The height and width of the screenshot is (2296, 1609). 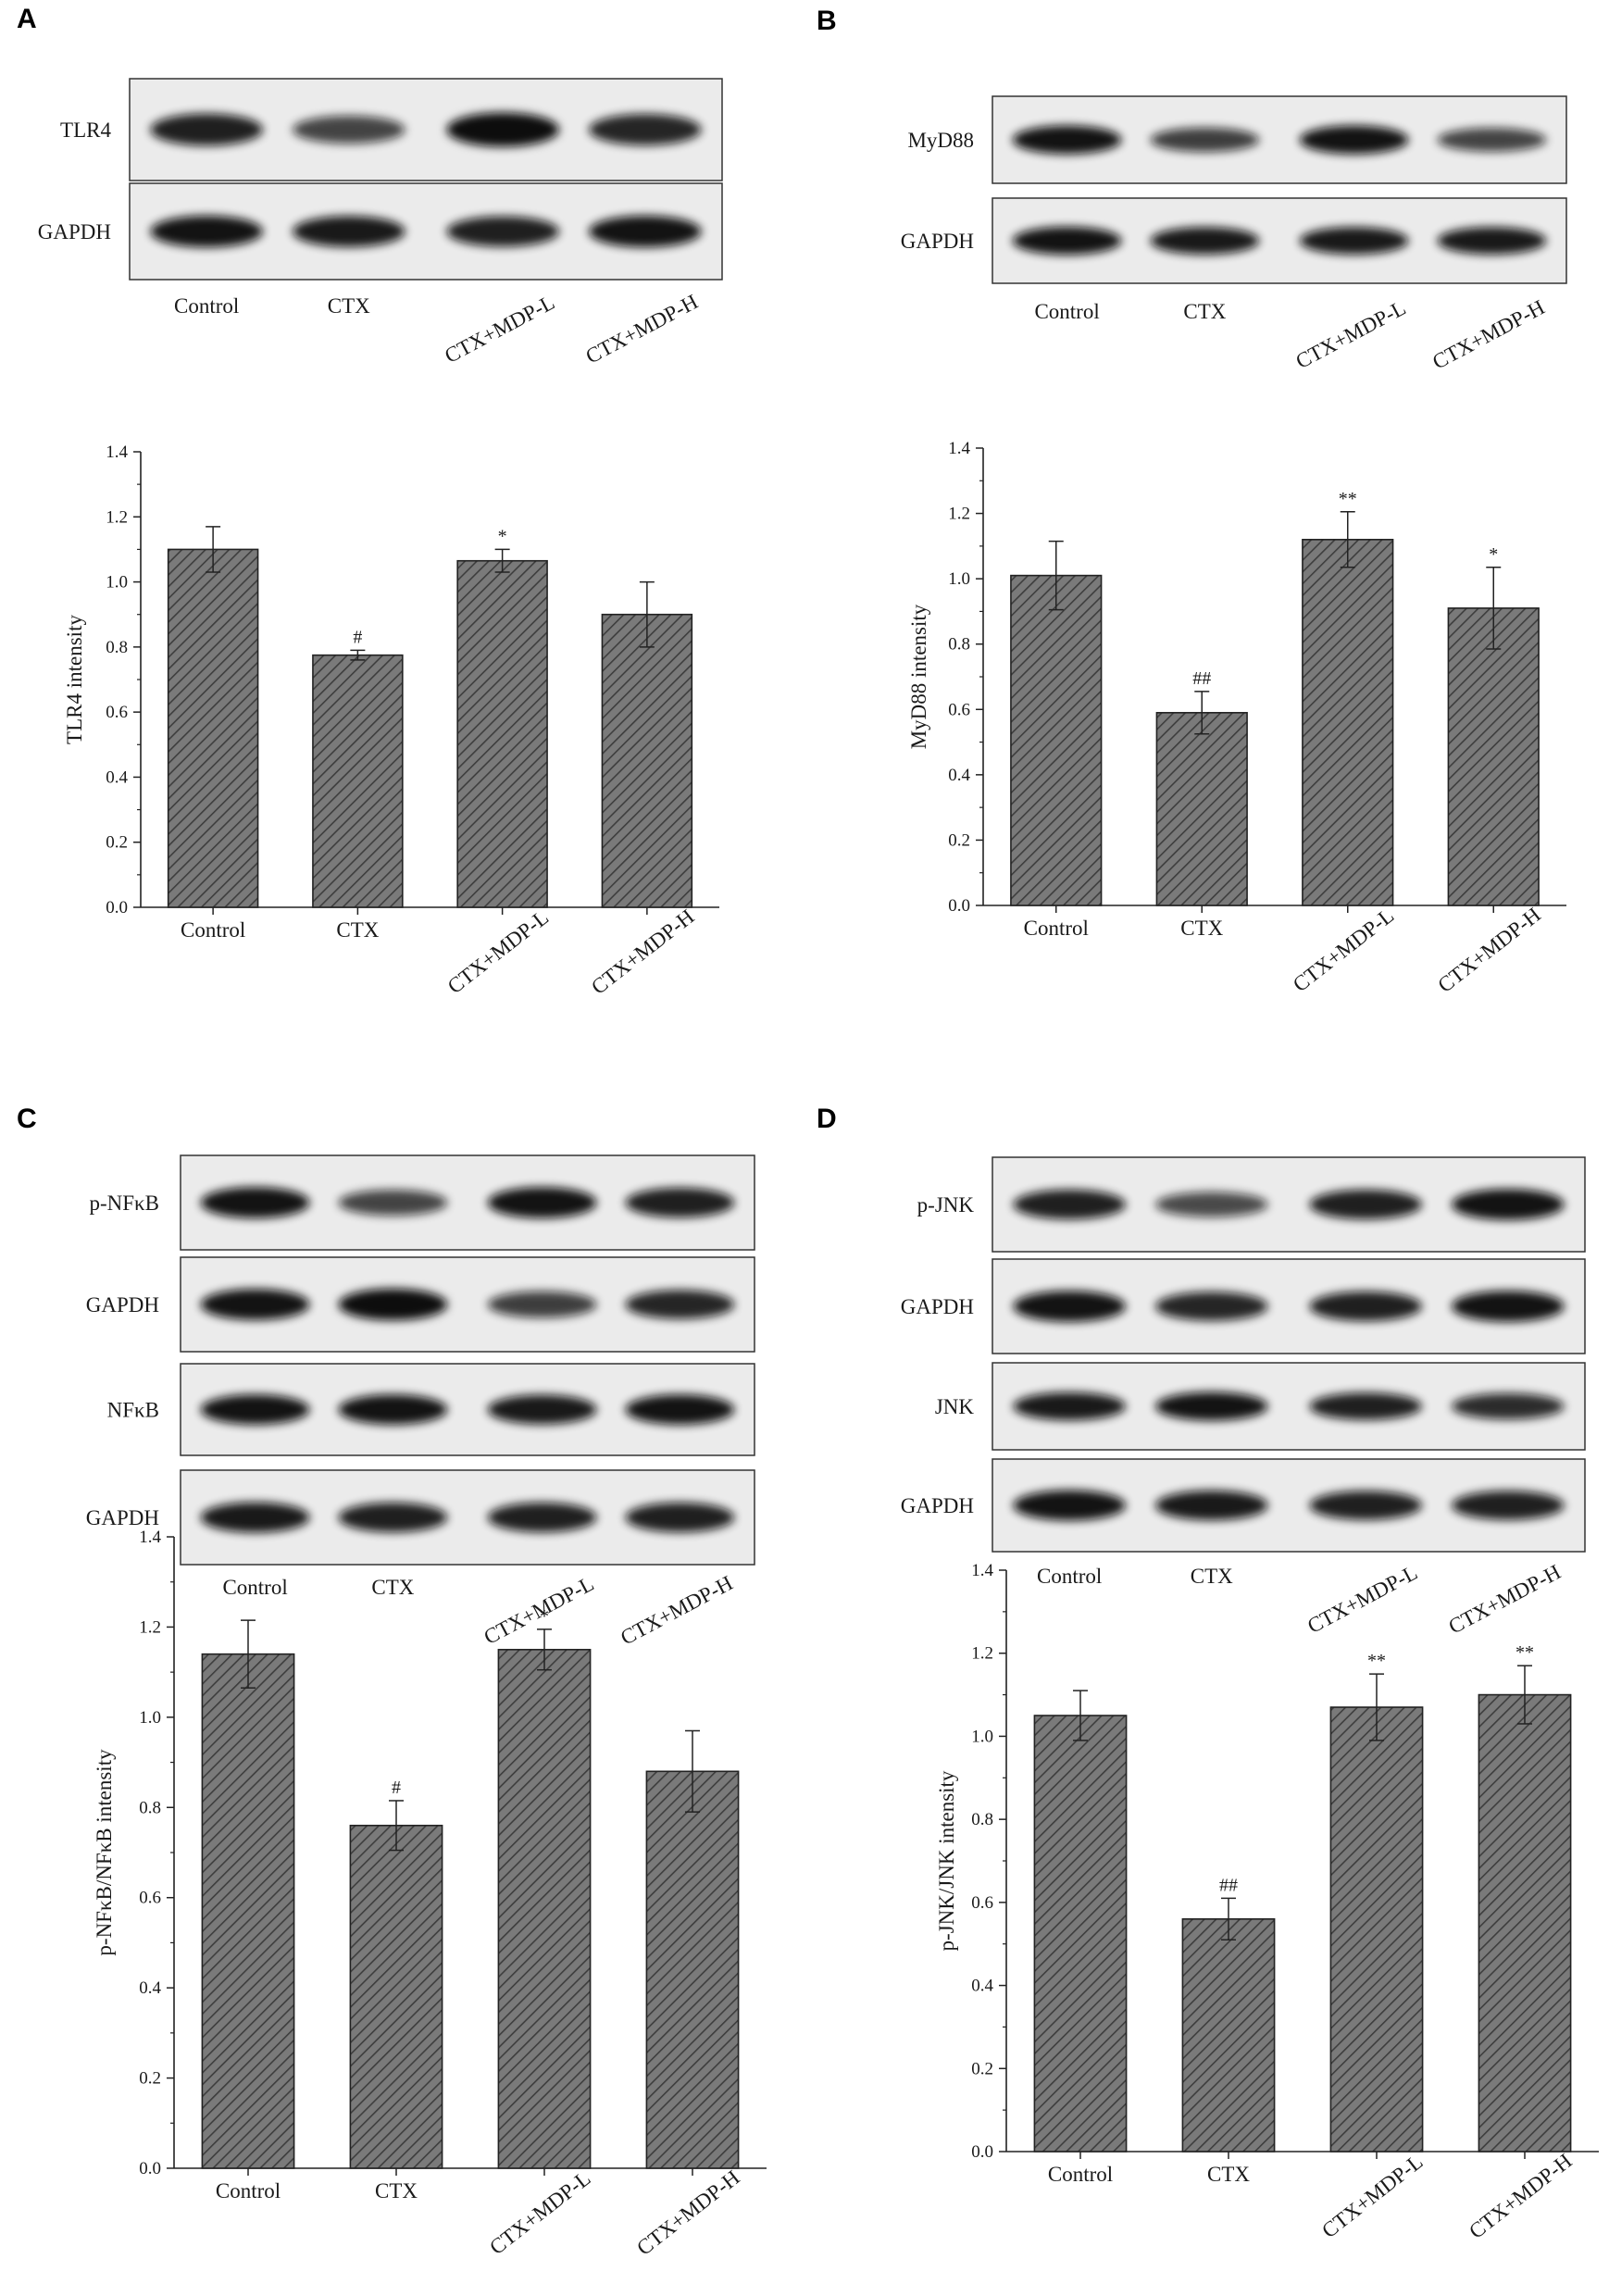 I want to click on blot-row: TLR4, so click(x=391, y=129).